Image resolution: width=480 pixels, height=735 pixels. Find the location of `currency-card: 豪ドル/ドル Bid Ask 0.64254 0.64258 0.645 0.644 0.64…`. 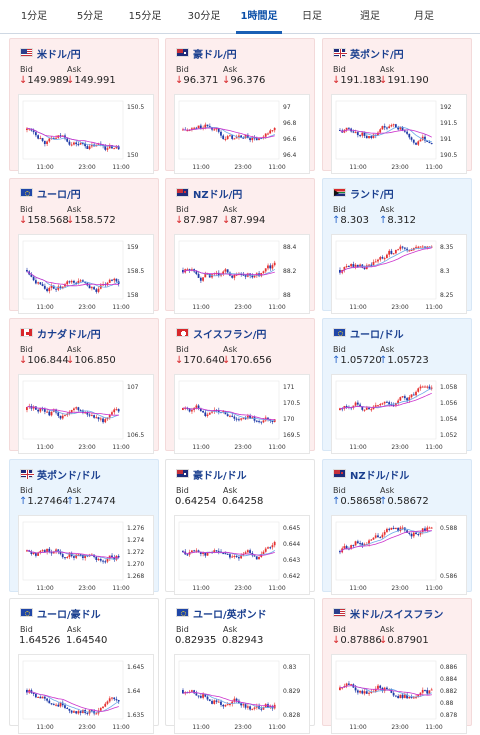

currency-card: 豪ドル/ドル Bid Ask 0.64254 0.64258 0.645 0.644 0.64… is located at coordinates (240, 527).